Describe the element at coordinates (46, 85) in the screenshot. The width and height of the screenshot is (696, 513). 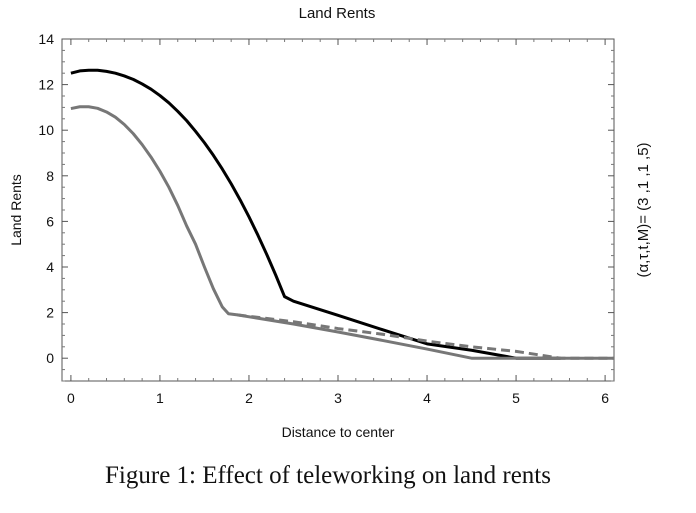
I see `y-tick-label: 12` at that location.